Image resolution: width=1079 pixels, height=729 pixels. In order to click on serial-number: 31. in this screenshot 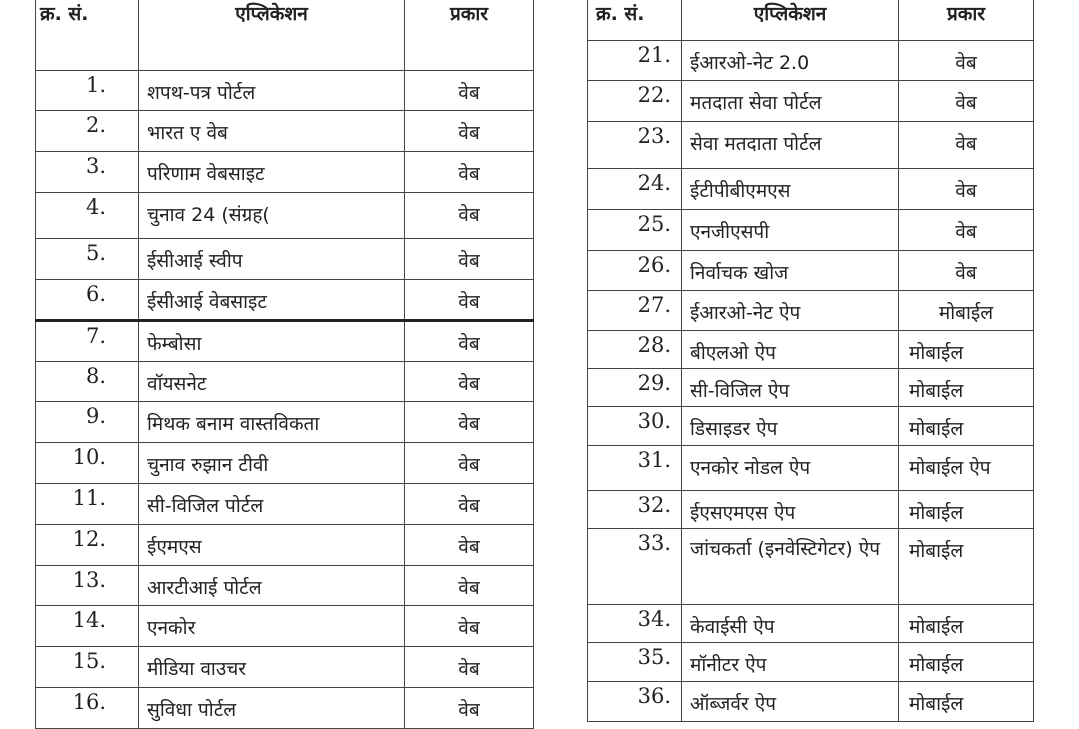, I will do `click(634, 468)`.